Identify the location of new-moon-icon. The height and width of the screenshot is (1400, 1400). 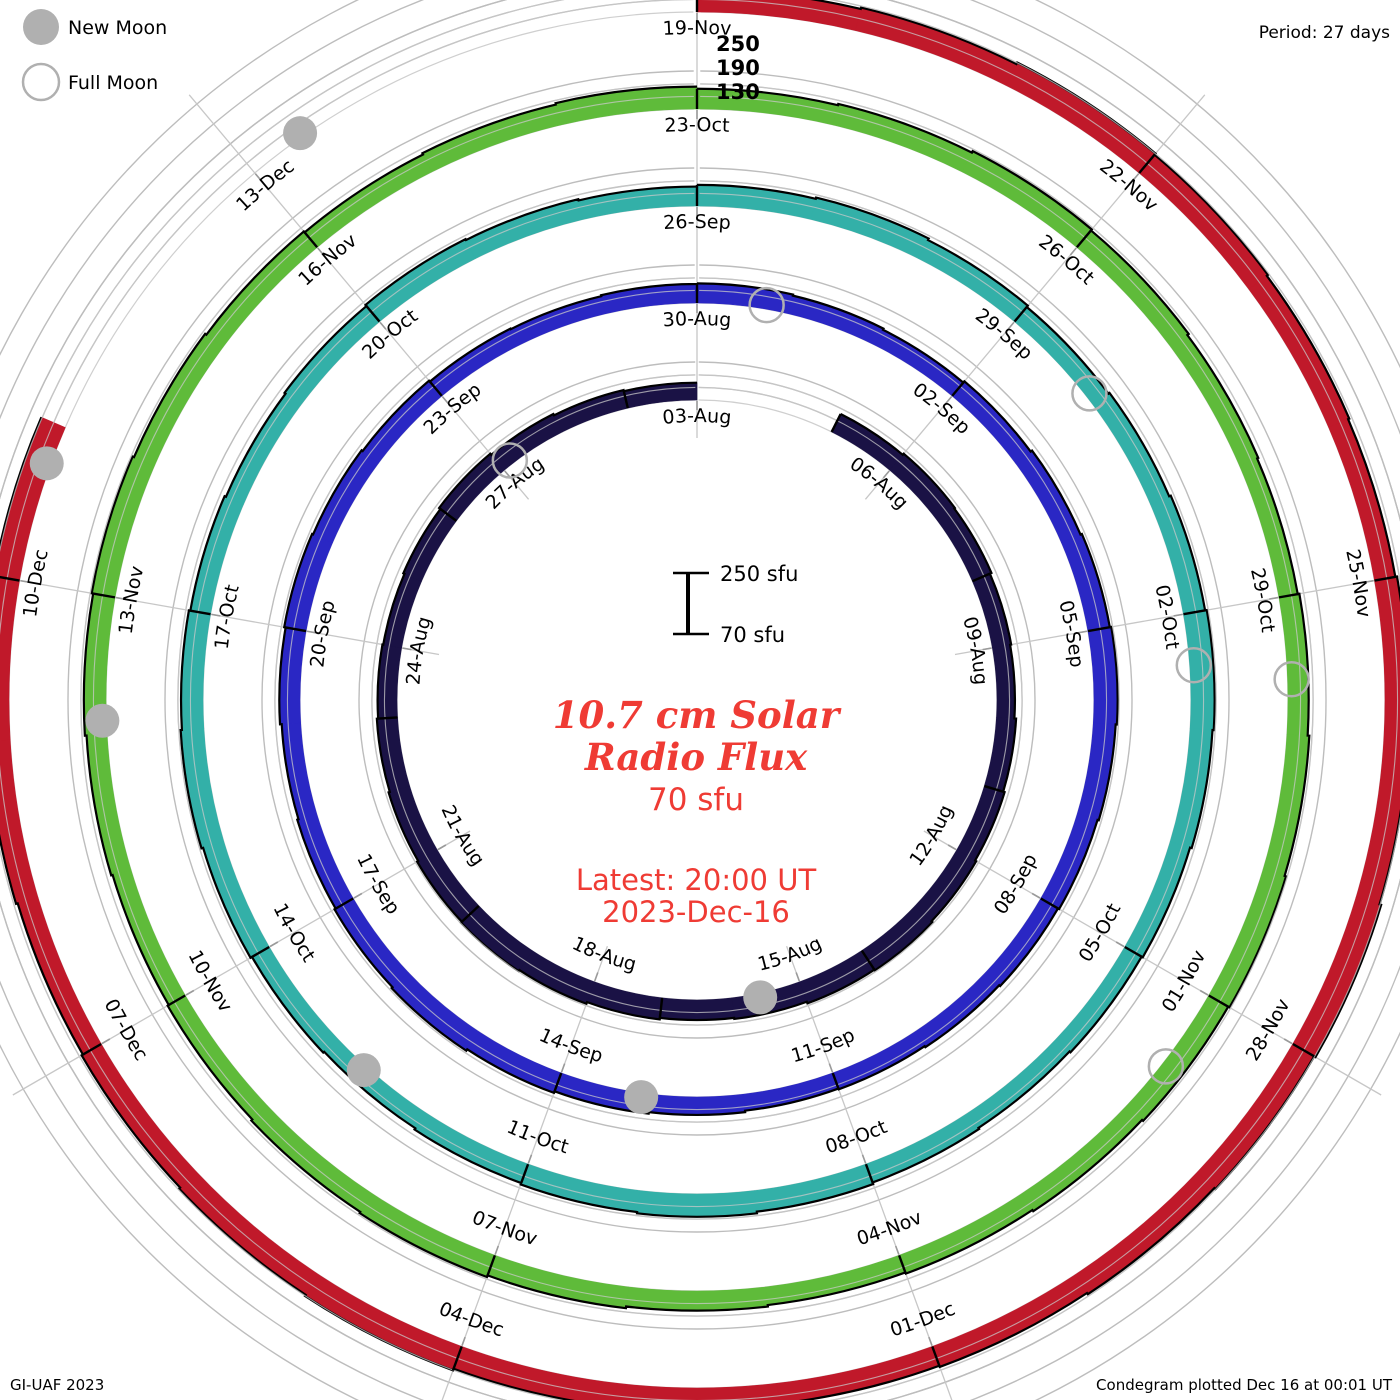
(41, 27).